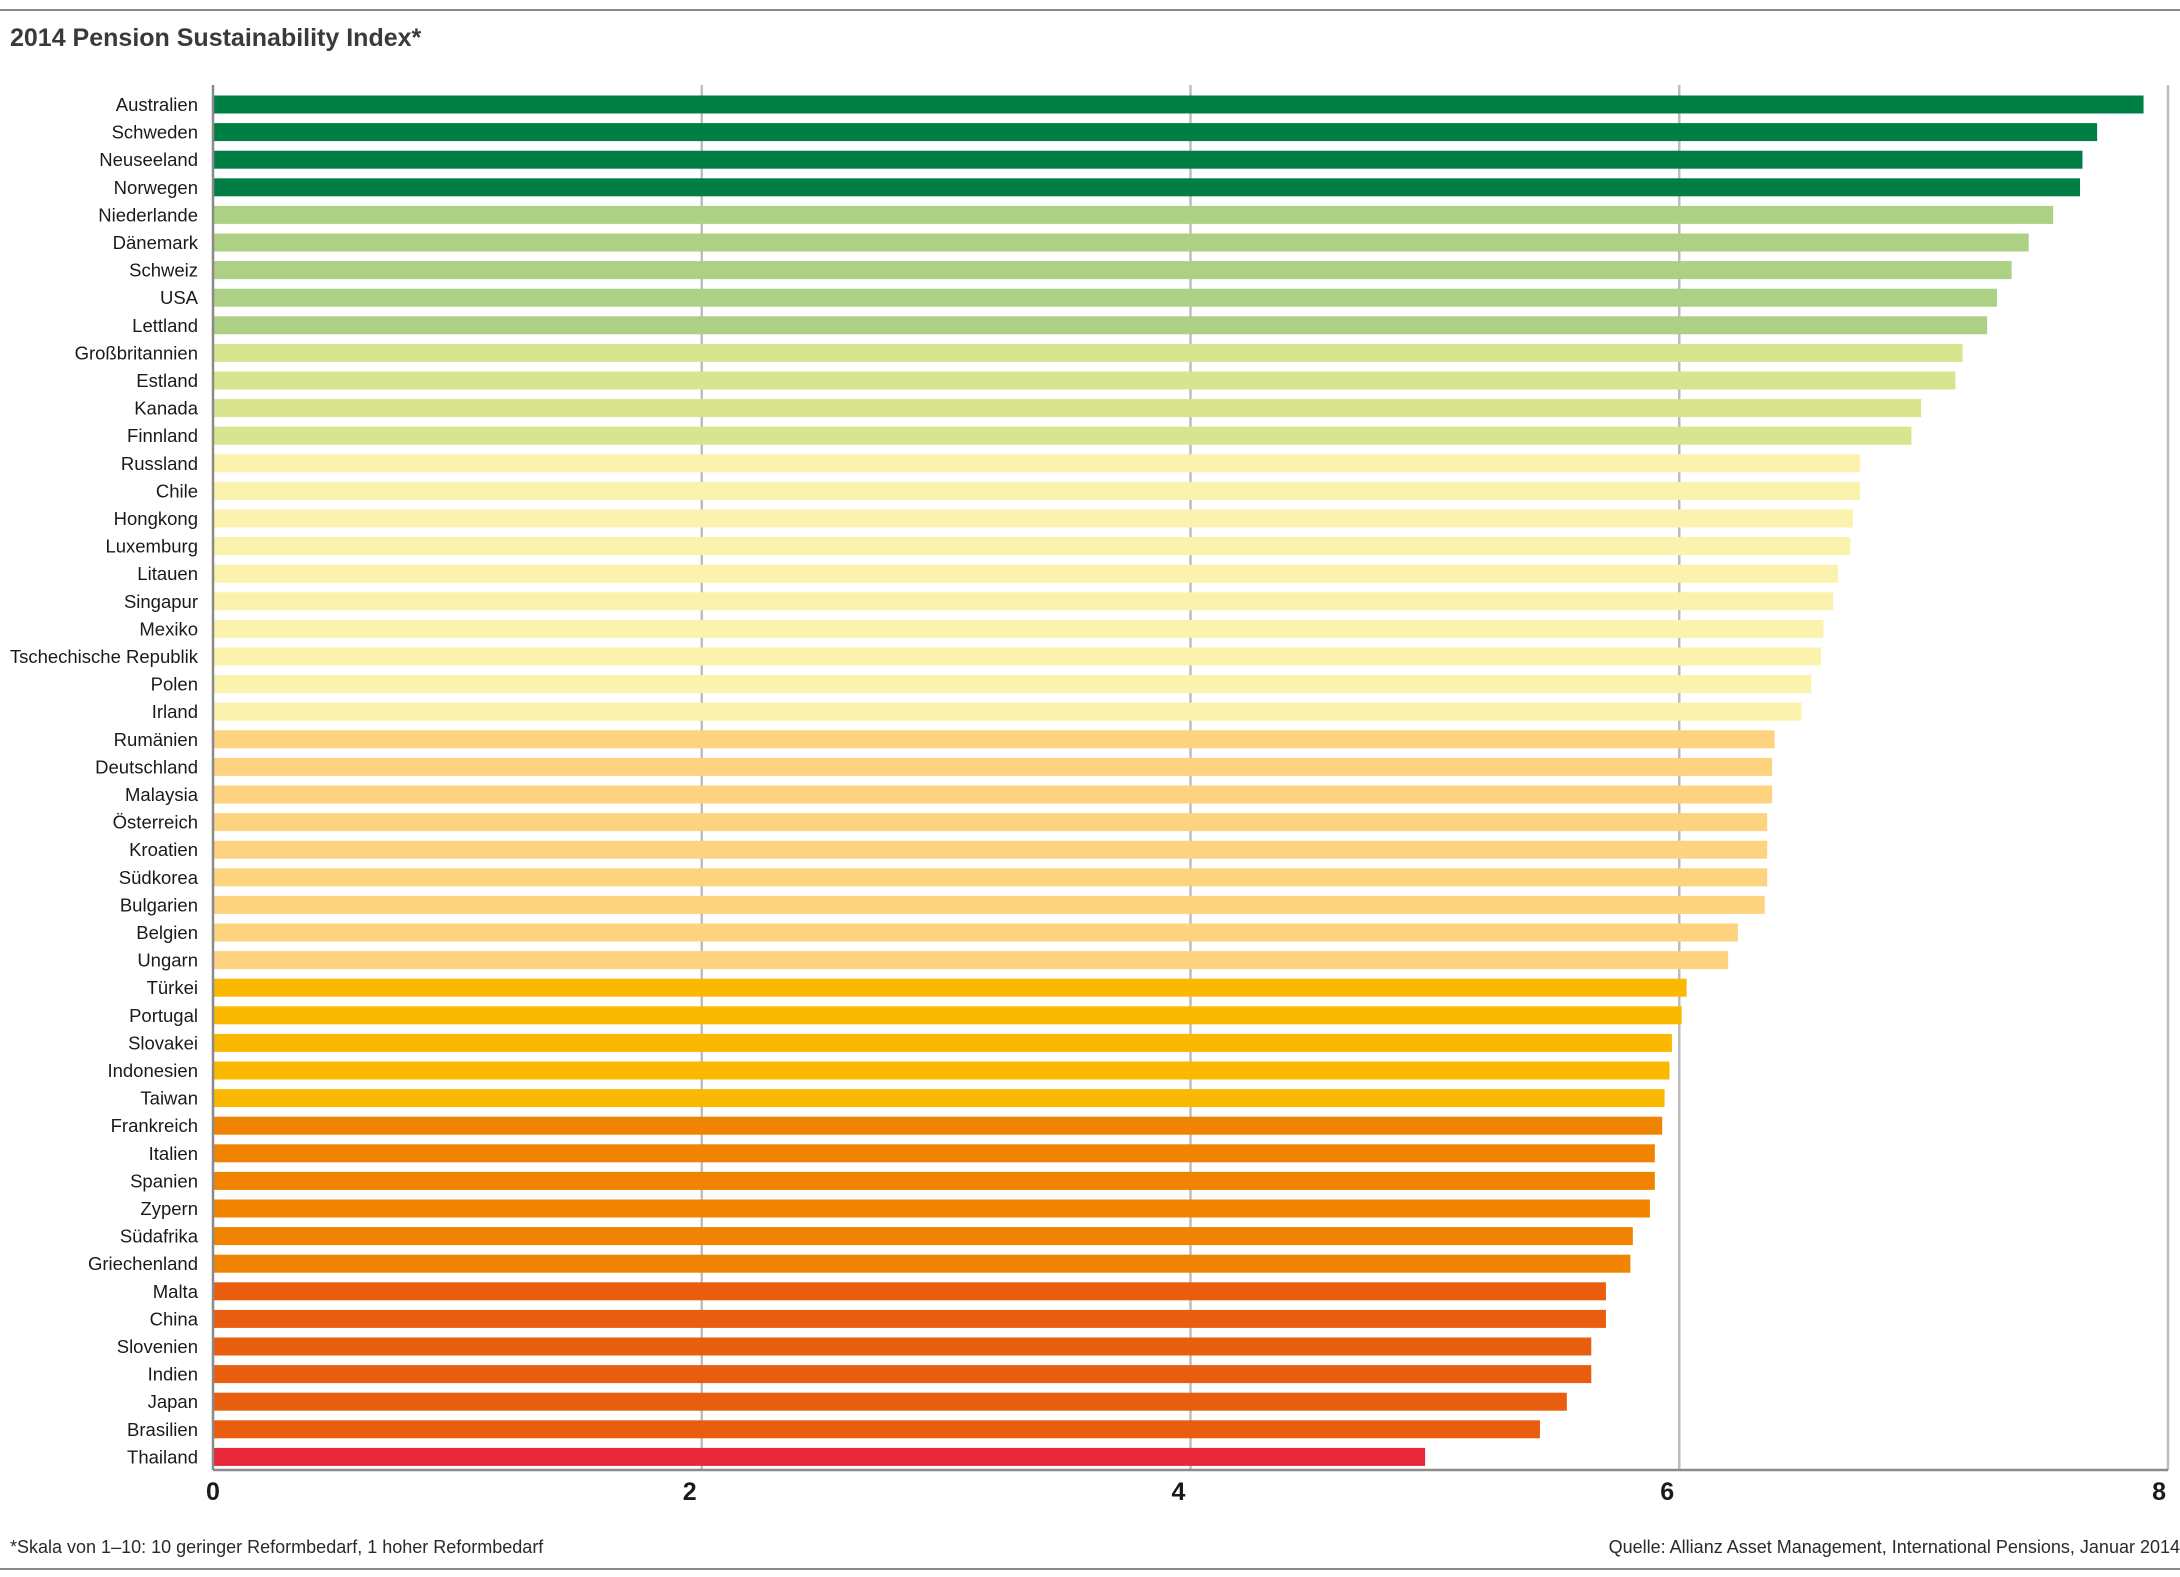  Describe the element at coordinates (163, 1015) in the screenshot. I see `category-label: Portugal` at that location.